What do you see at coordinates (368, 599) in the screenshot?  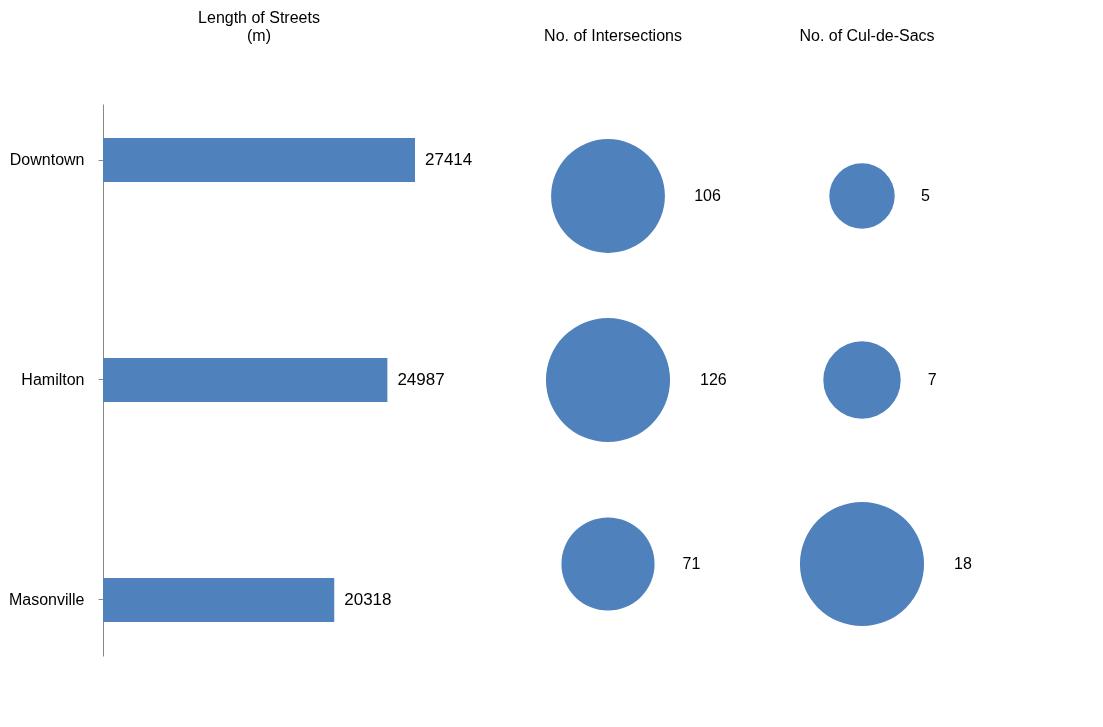 I see `data-label: 20318` at bounding box center [368, 599].